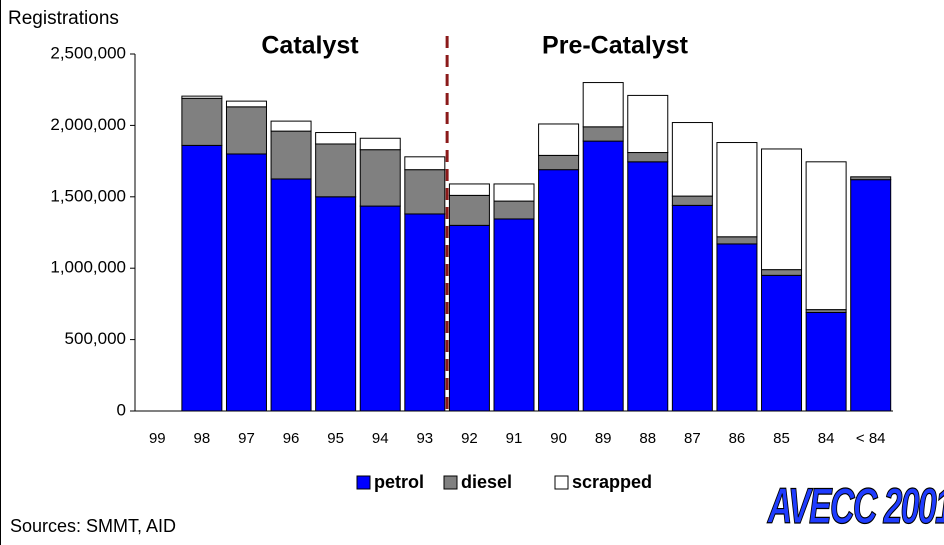  Describe the element at coordinates (335, 438) in the screenshot. I see `x-tick-label: 95` at that location.